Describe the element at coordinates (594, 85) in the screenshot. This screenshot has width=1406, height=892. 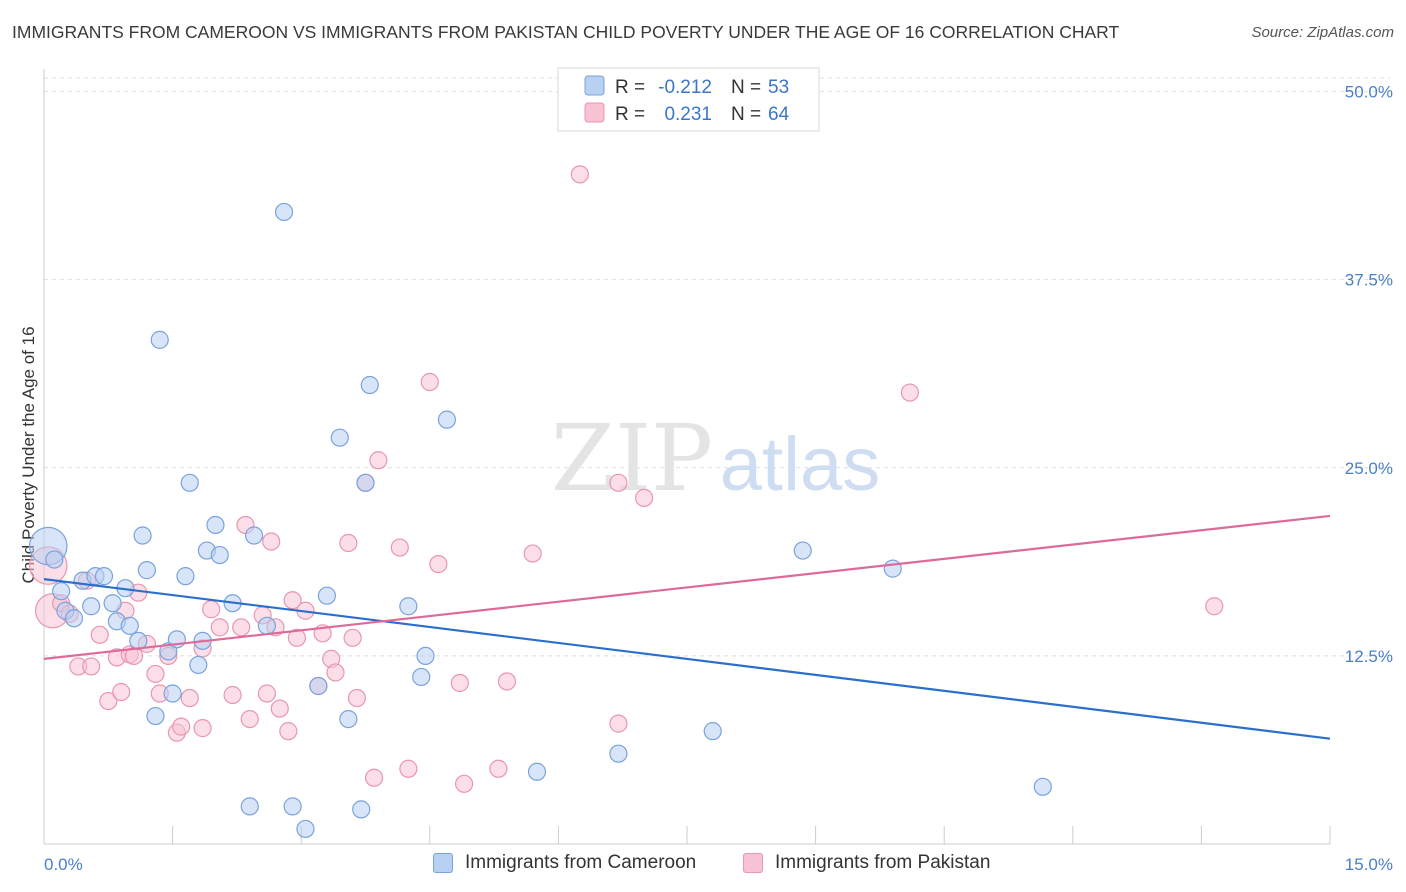
I see `stats-swatch-cameroon` at that location.